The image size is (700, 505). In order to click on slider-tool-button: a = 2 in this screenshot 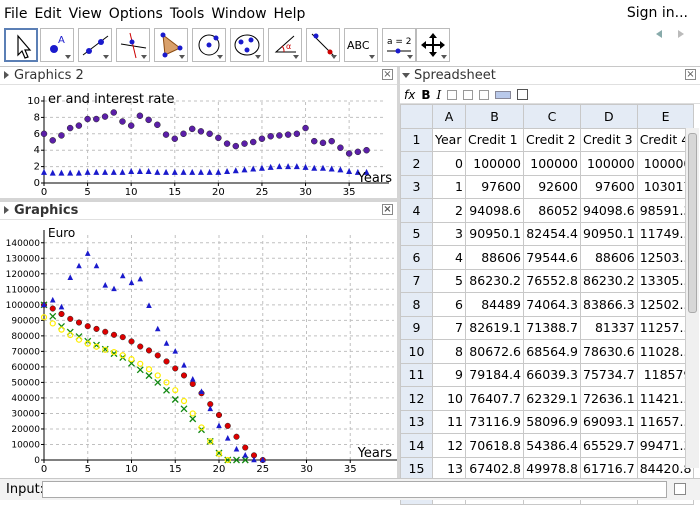, I will do `click(399, 45)`.